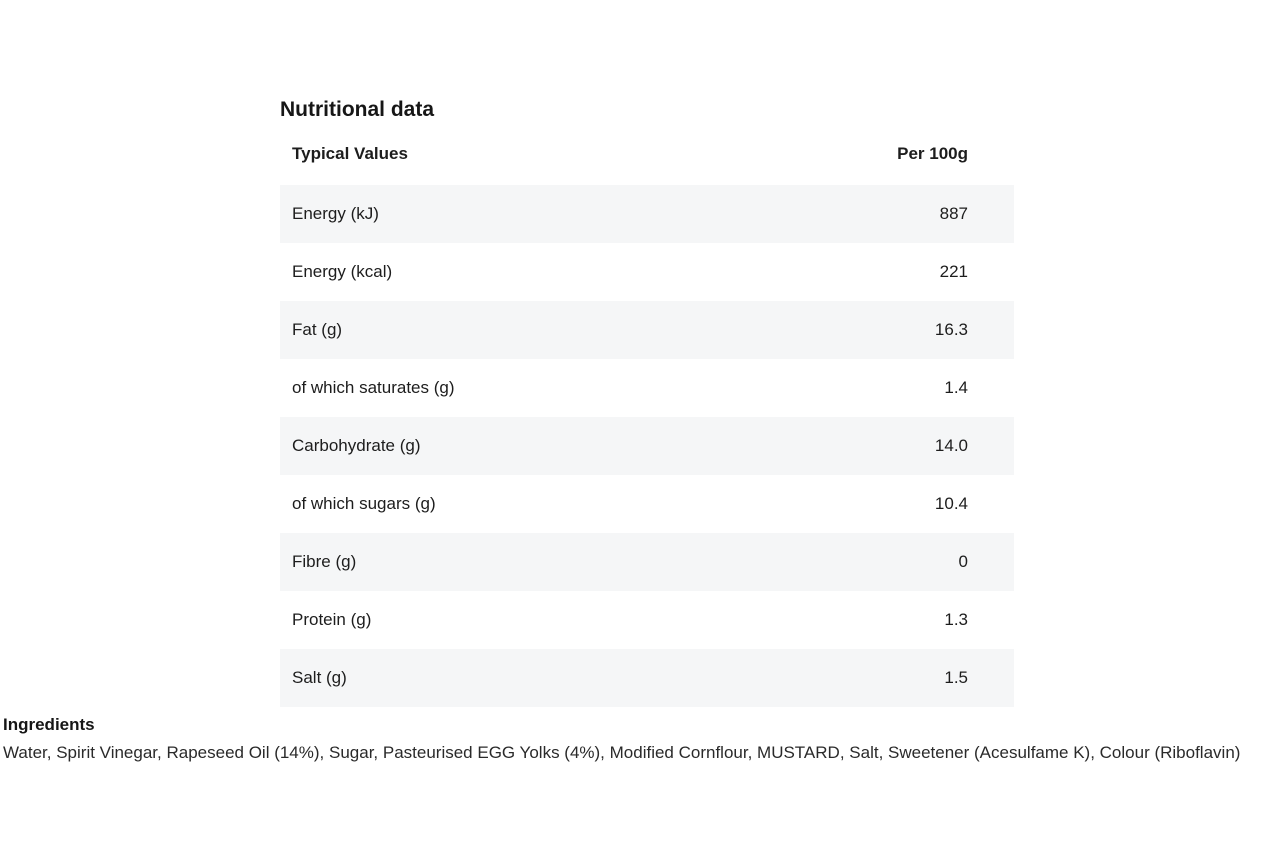  Describe the element at coordinates (951, 445) in the screenshot. I see `row-value: 14.0` at that location.